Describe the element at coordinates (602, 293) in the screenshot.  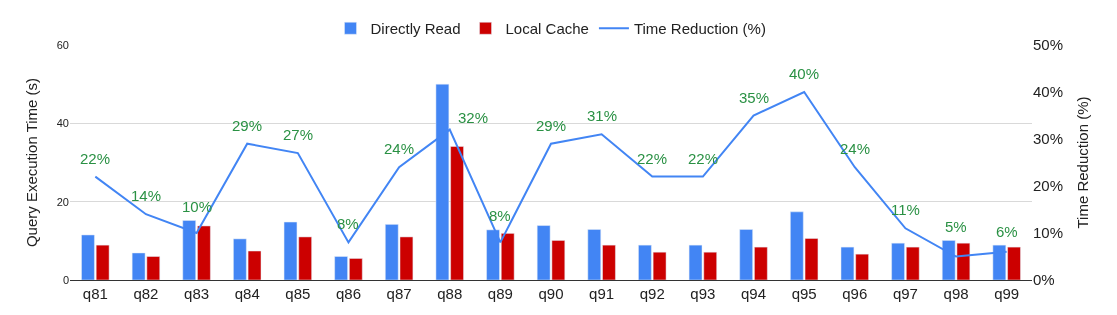
I see `x-tick-label: q91` at that location.